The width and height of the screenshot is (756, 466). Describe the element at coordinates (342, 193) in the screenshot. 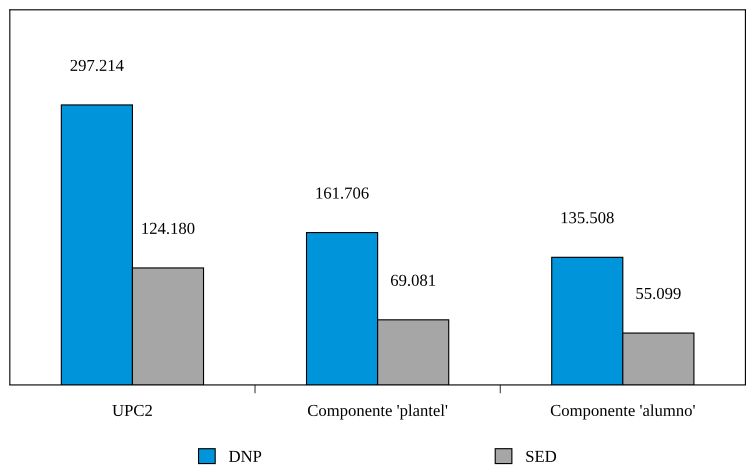

I see `data-label: 161.706` at that location.